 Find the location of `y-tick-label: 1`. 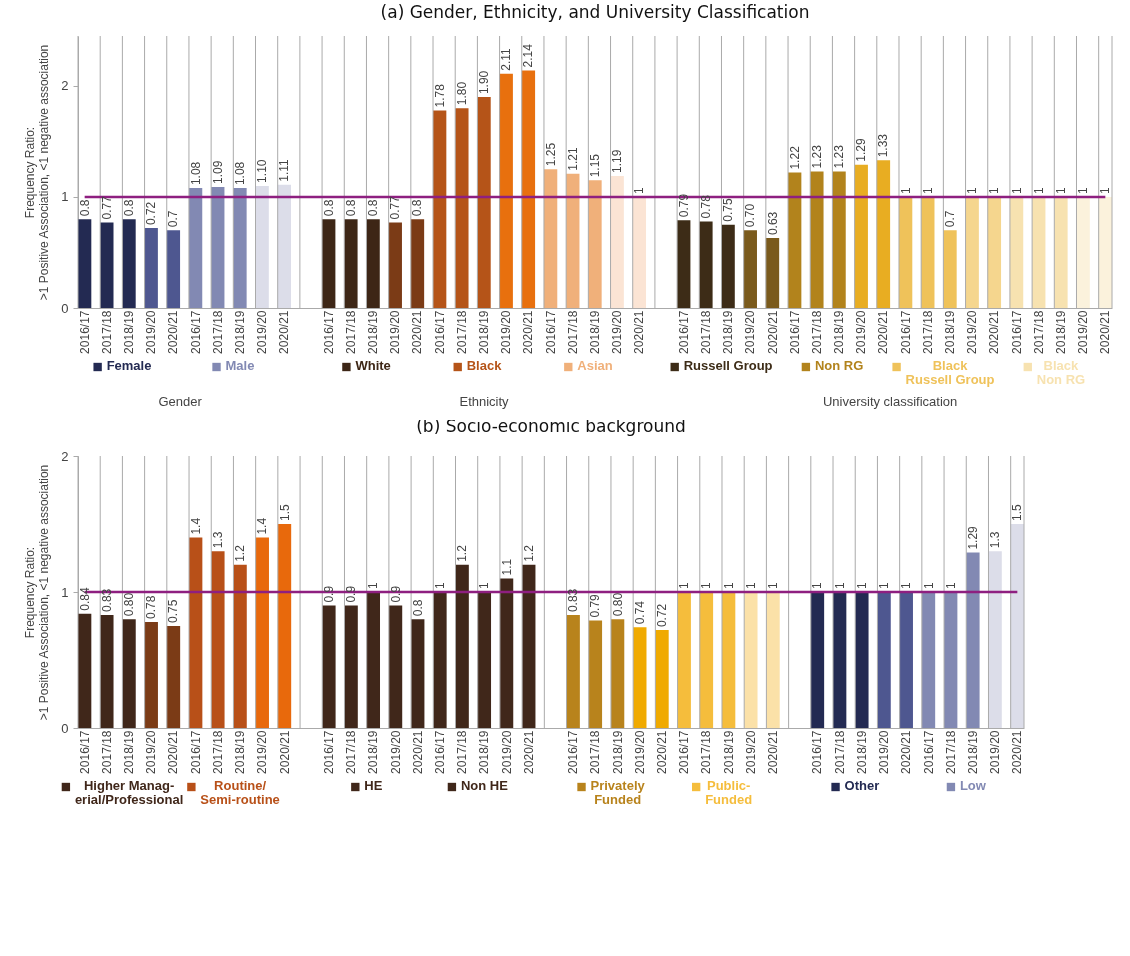

y-tick-label: 1 is located at coordinates (65, 592).